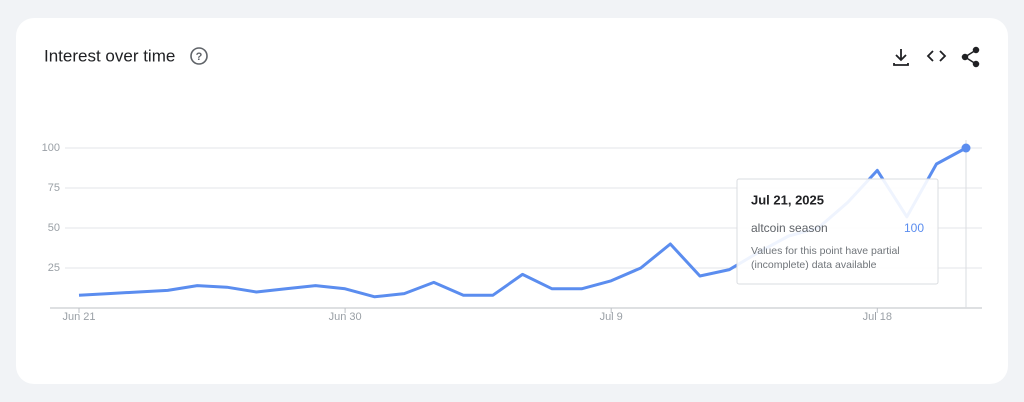  Describe the element at coordinates (54, 188) in the screenshot. I see `y-tick-label: 75` at that location.